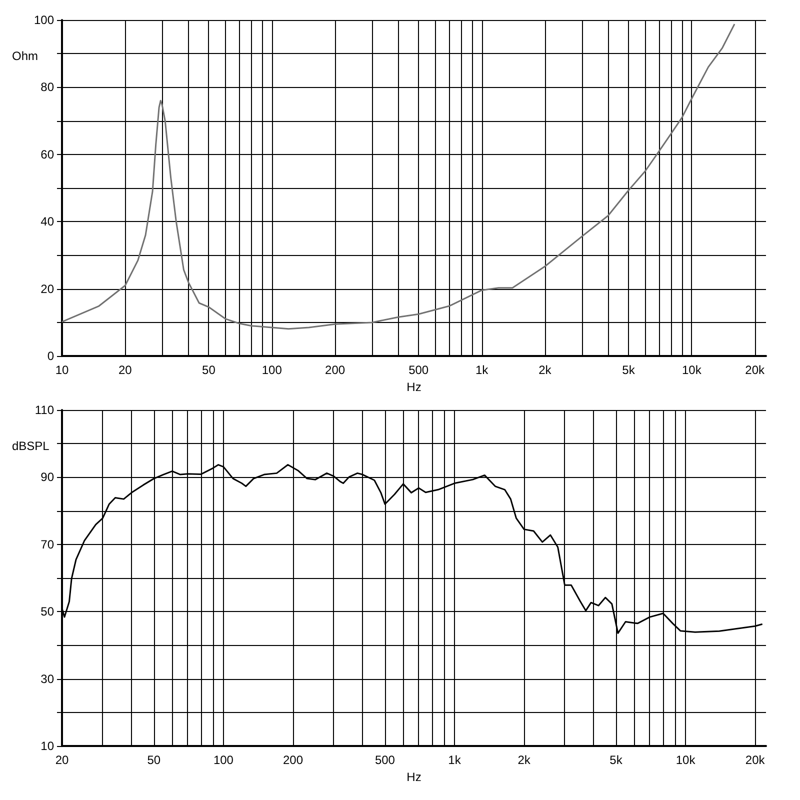 The width and height of the screenshot is (800, 800). I want to click on y-tick-label: 100, so click(44, 20).